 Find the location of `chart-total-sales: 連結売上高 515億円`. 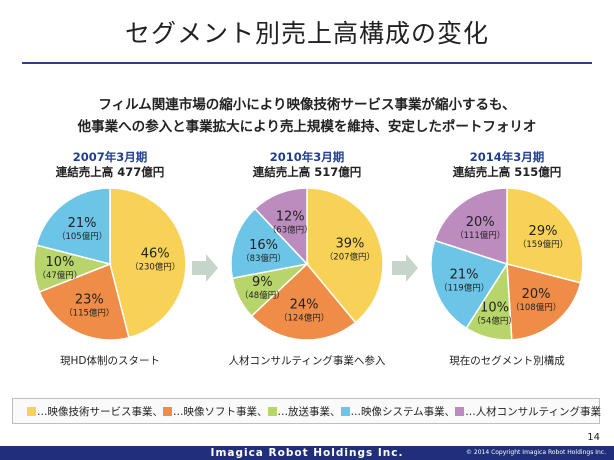

chart-total-sales: 連結売上高 515億円 is located at coordinates (507, 172).